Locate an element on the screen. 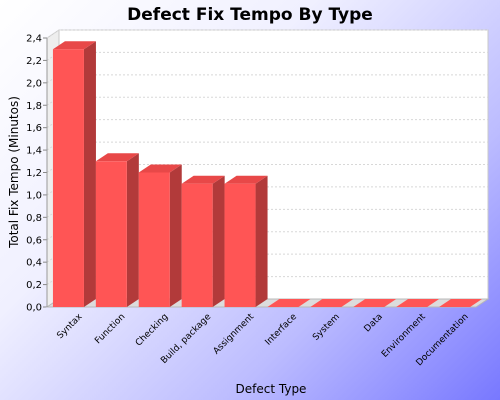 The width and height of the screenshot is (500, 400). x-tick-label: Checking is located at coordinates (152, 330).